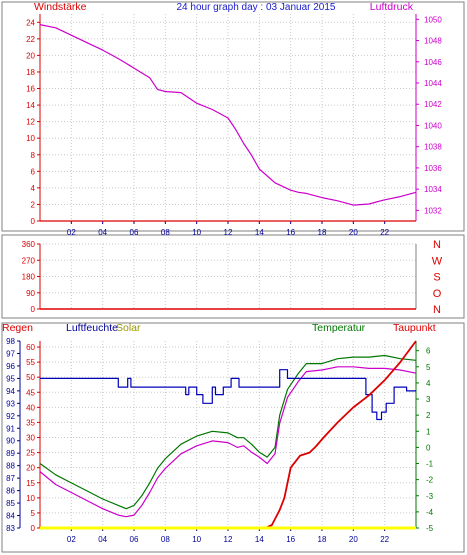  Describe the element at coordinates (255, 7) in the screenshot. I see `chart-title: 24 hour graph day : 03 Januar 2015` at that location.